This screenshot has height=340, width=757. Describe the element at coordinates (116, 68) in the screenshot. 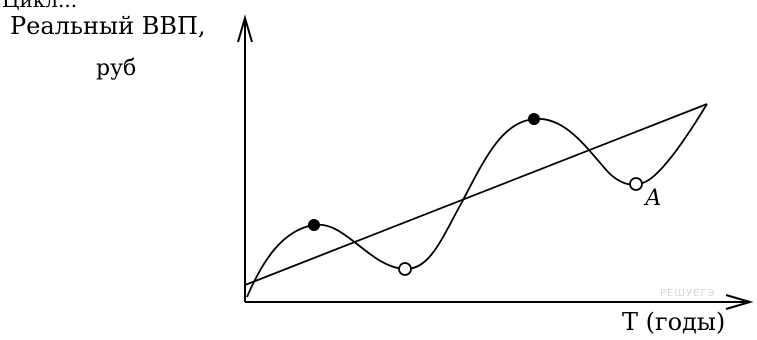

I see `y-axis-unit: руб` at that location.